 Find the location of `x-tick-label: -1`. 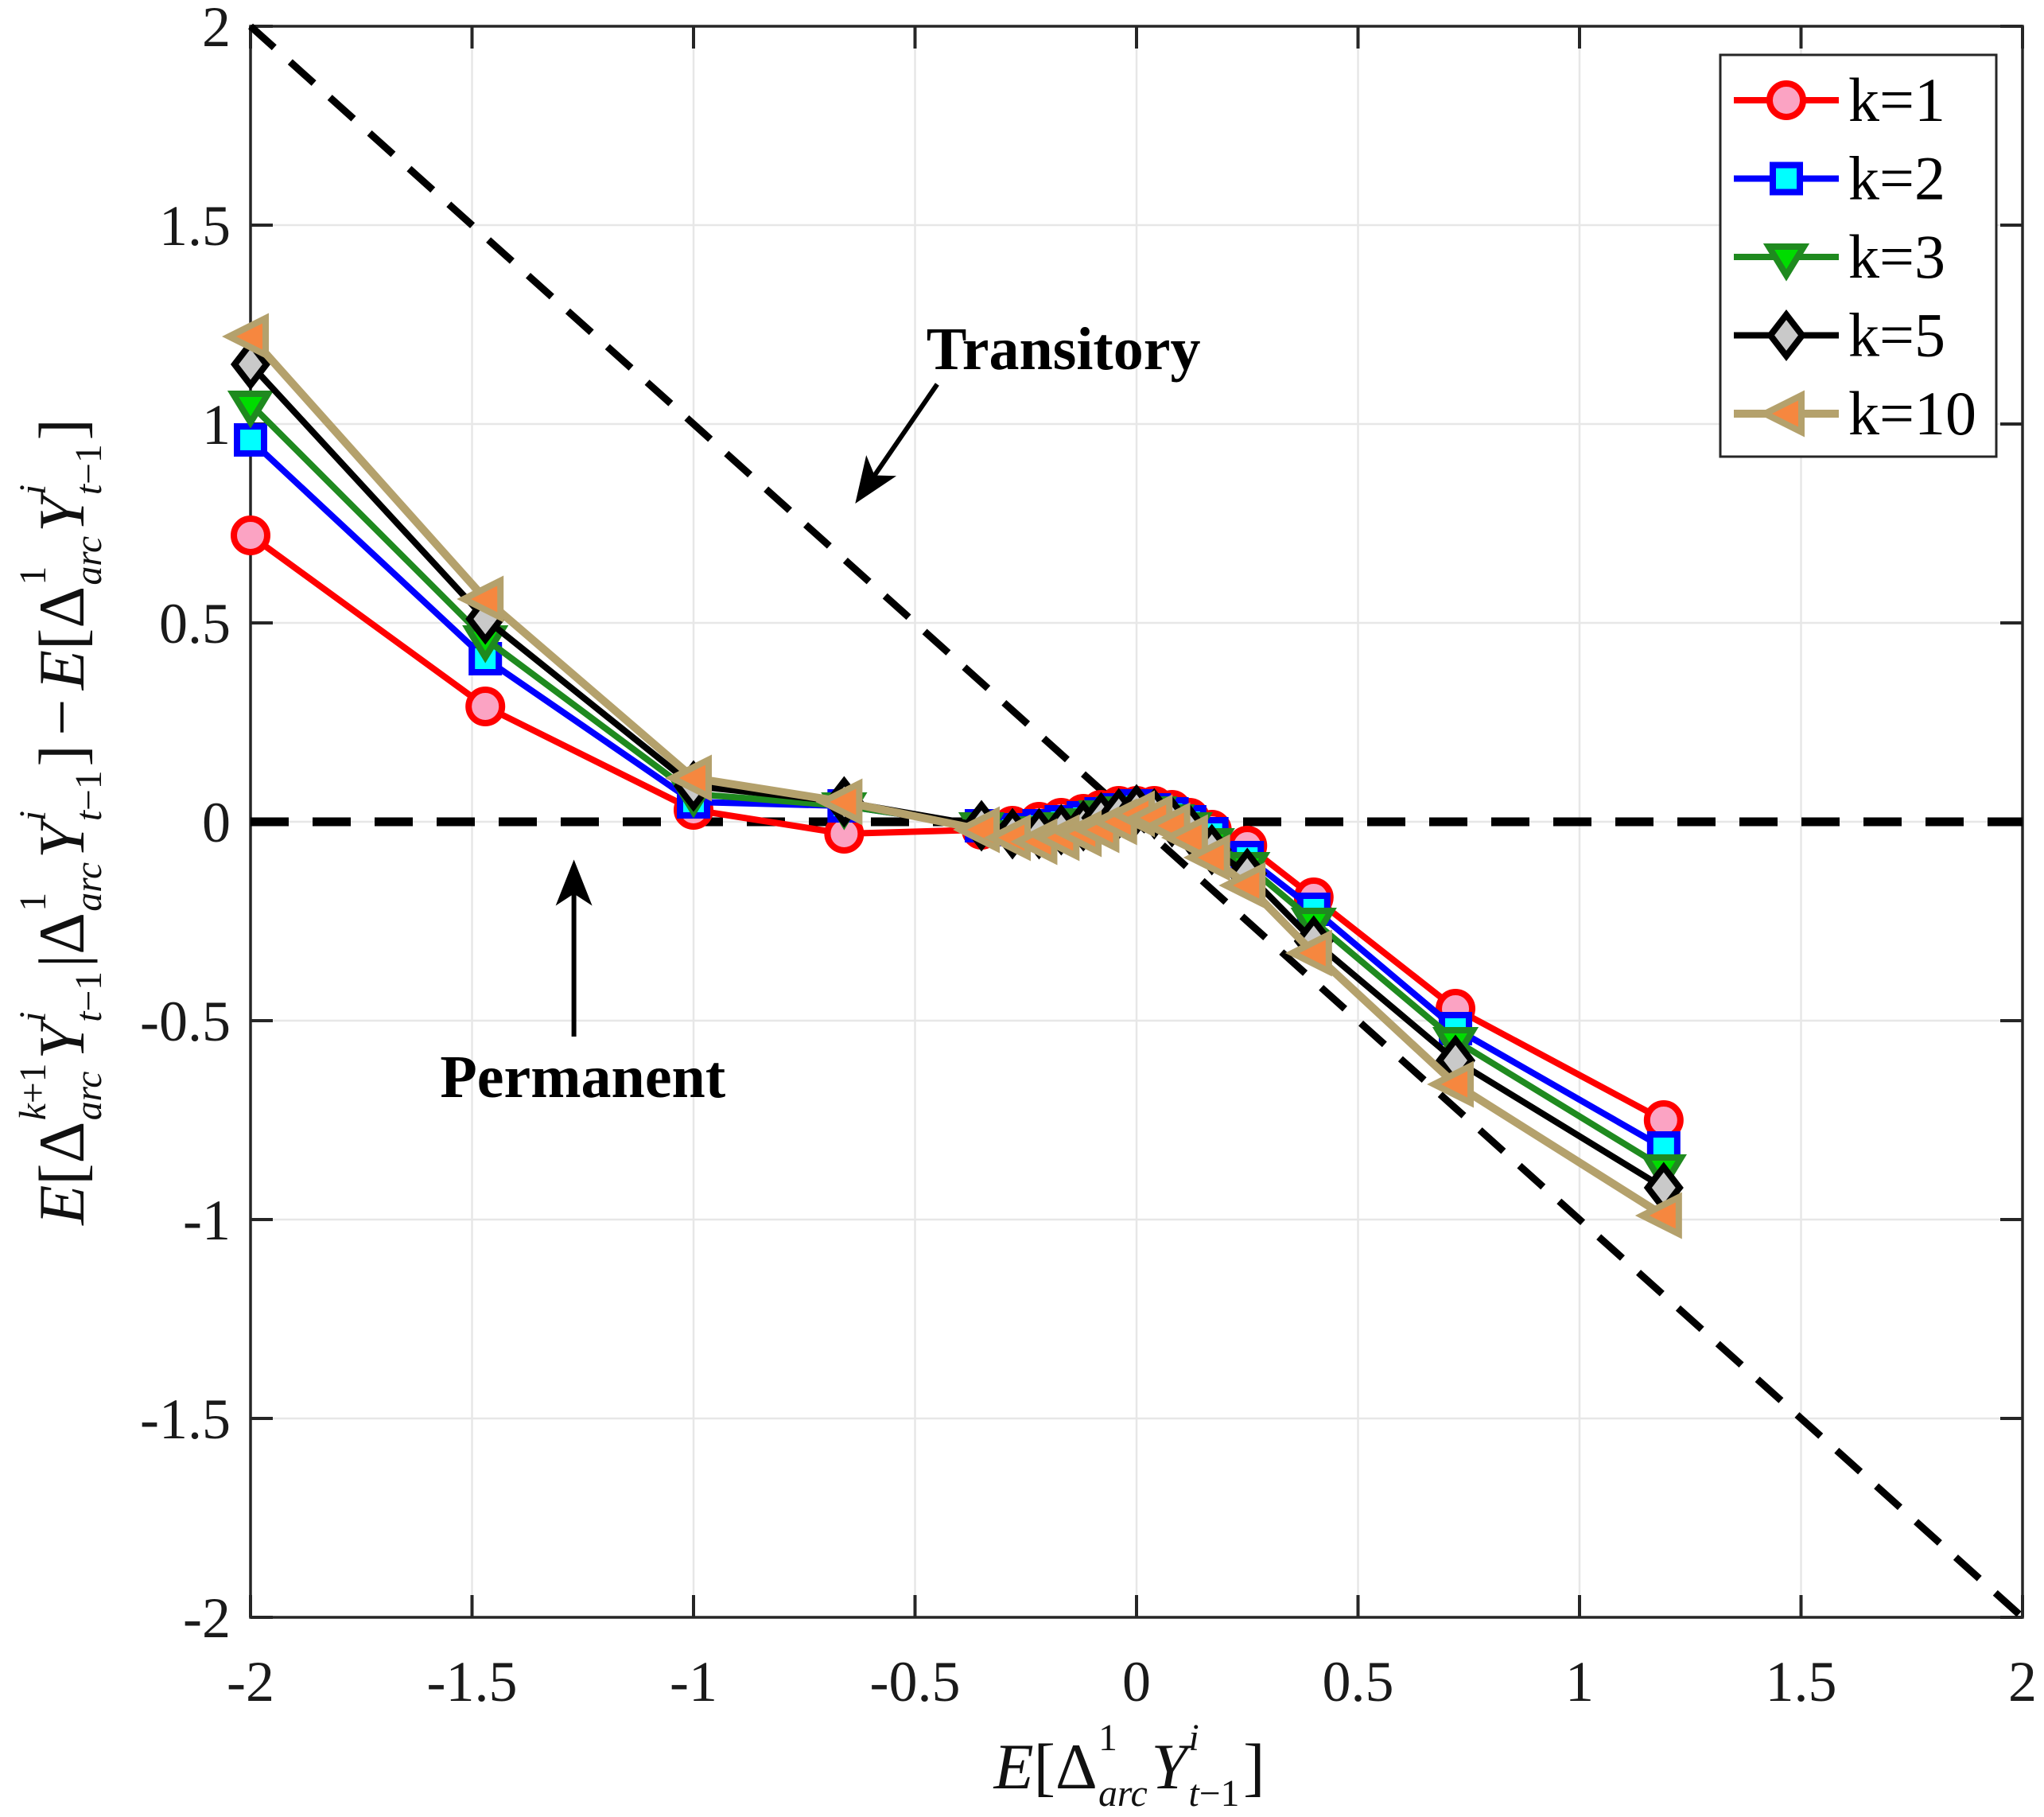

x-tick-label: -1 is located at coordinates (693, 1682).